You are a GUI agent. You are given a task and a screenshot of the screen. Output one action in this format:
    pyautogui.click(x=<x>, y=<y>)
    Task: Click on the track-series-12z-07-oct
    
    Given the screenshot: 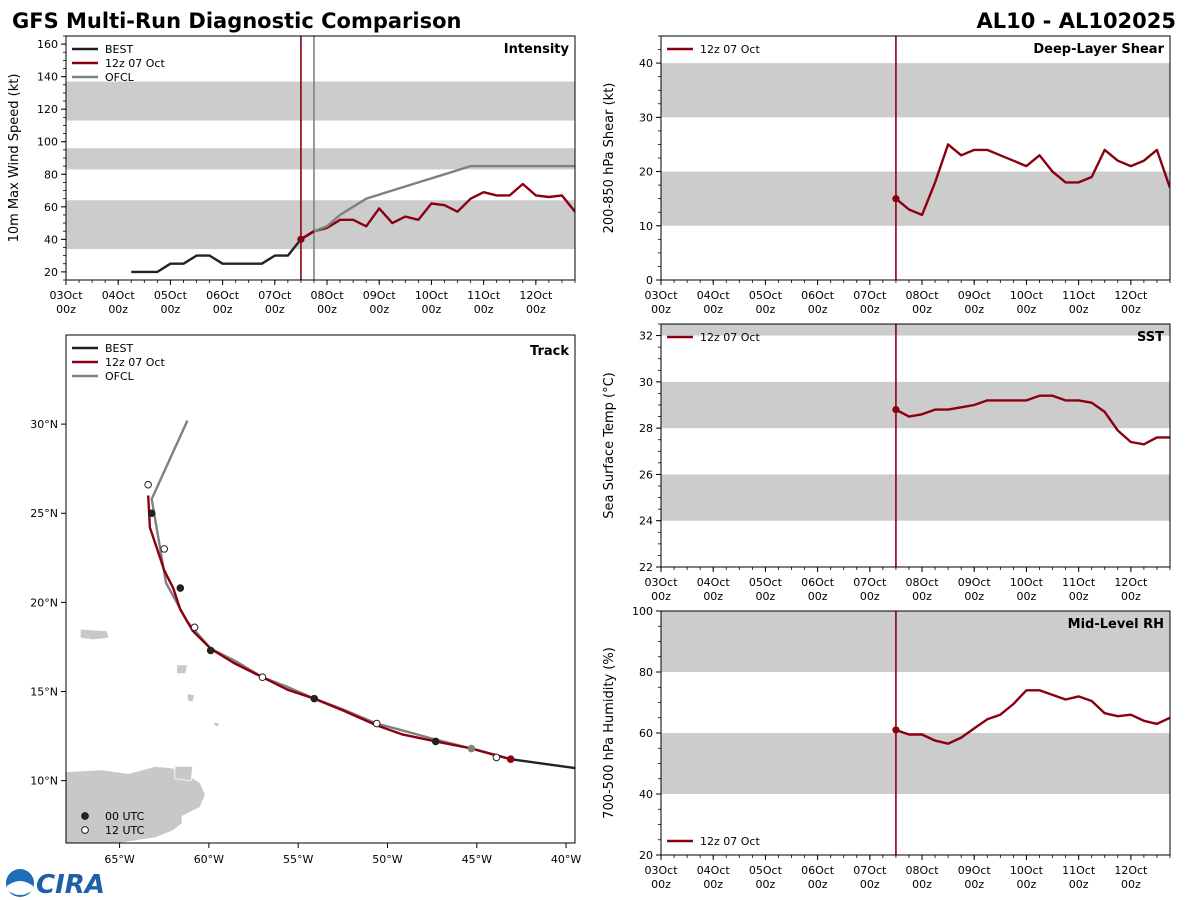 What is the action you would take?
    pyautogui.click(x=329, y=628)
    